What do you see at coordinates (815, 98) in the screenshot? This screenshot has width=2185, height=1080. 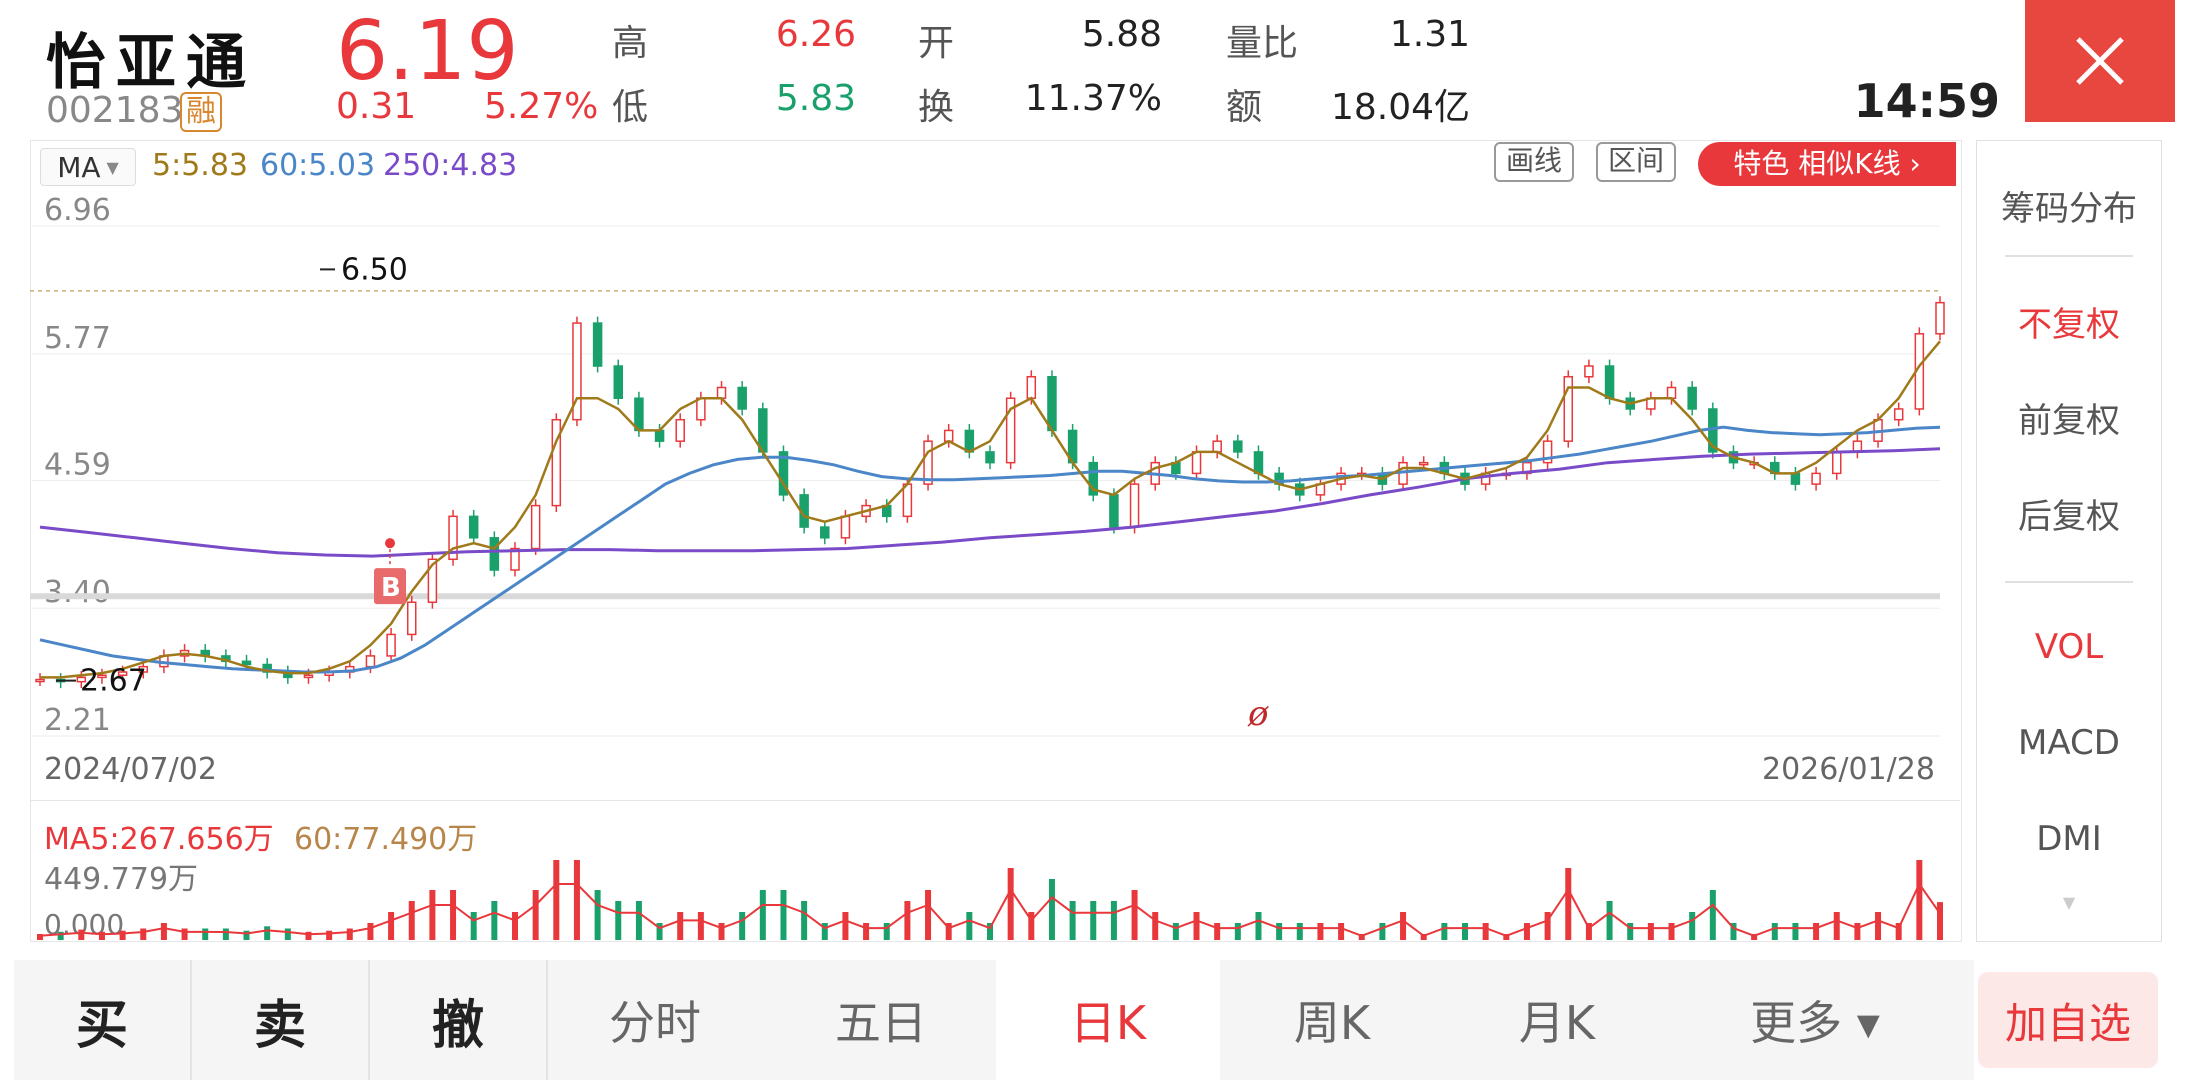 I see `low-value: 5.83` at bounding box center [815, 98].